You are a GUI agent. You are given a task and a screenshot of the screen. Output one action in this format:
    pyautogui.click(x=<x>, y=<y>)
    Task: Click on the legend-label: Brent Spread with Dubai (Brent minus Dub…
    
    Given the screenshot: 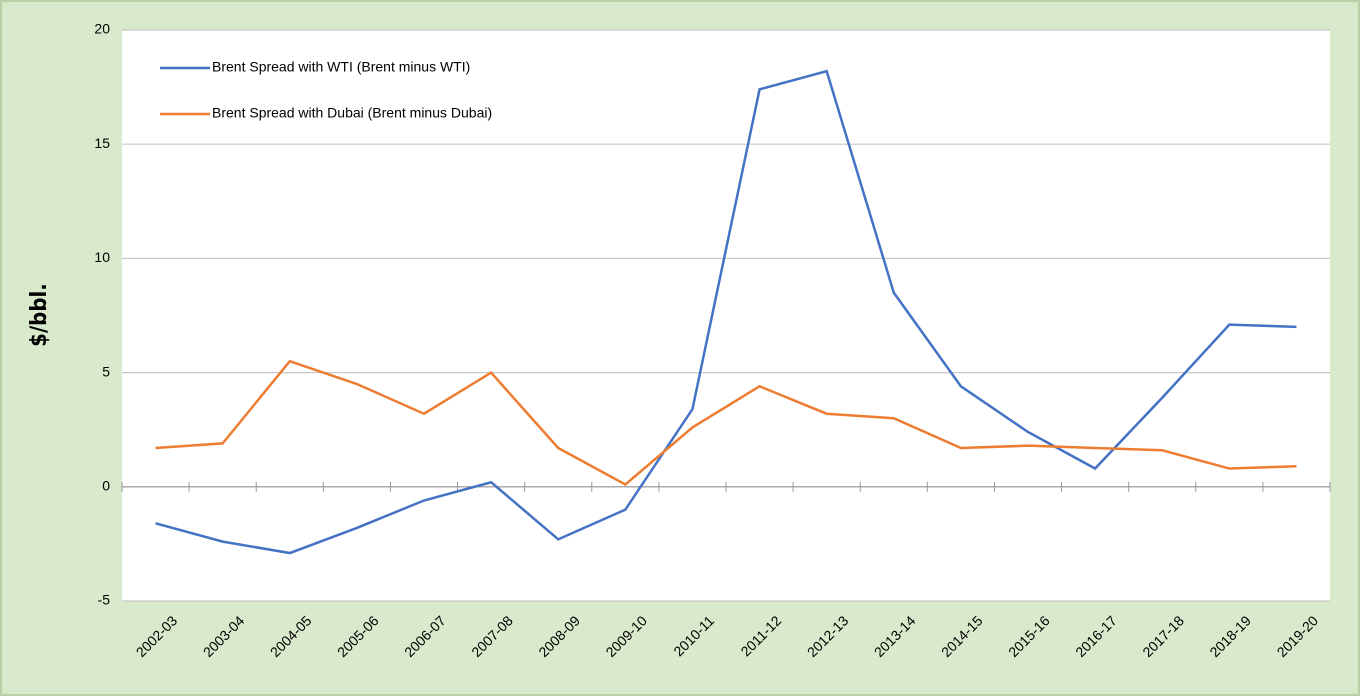 What is the action you would take?
    pyautogui.click(x=352, y=113)
    